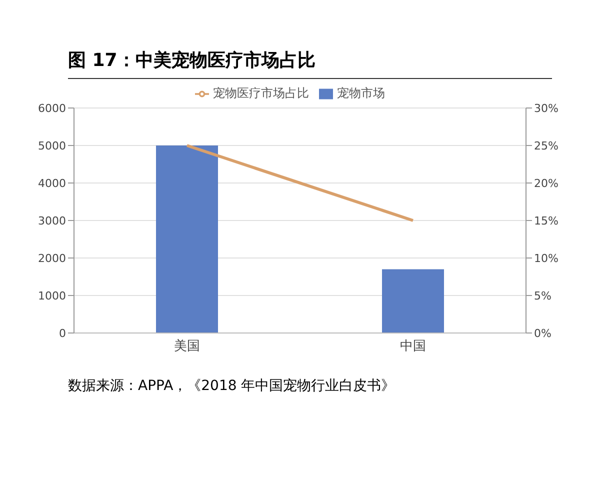 This screenshot has height=480, width=600. I want to click on legend-label: 宠物市场, so click(361, 93).